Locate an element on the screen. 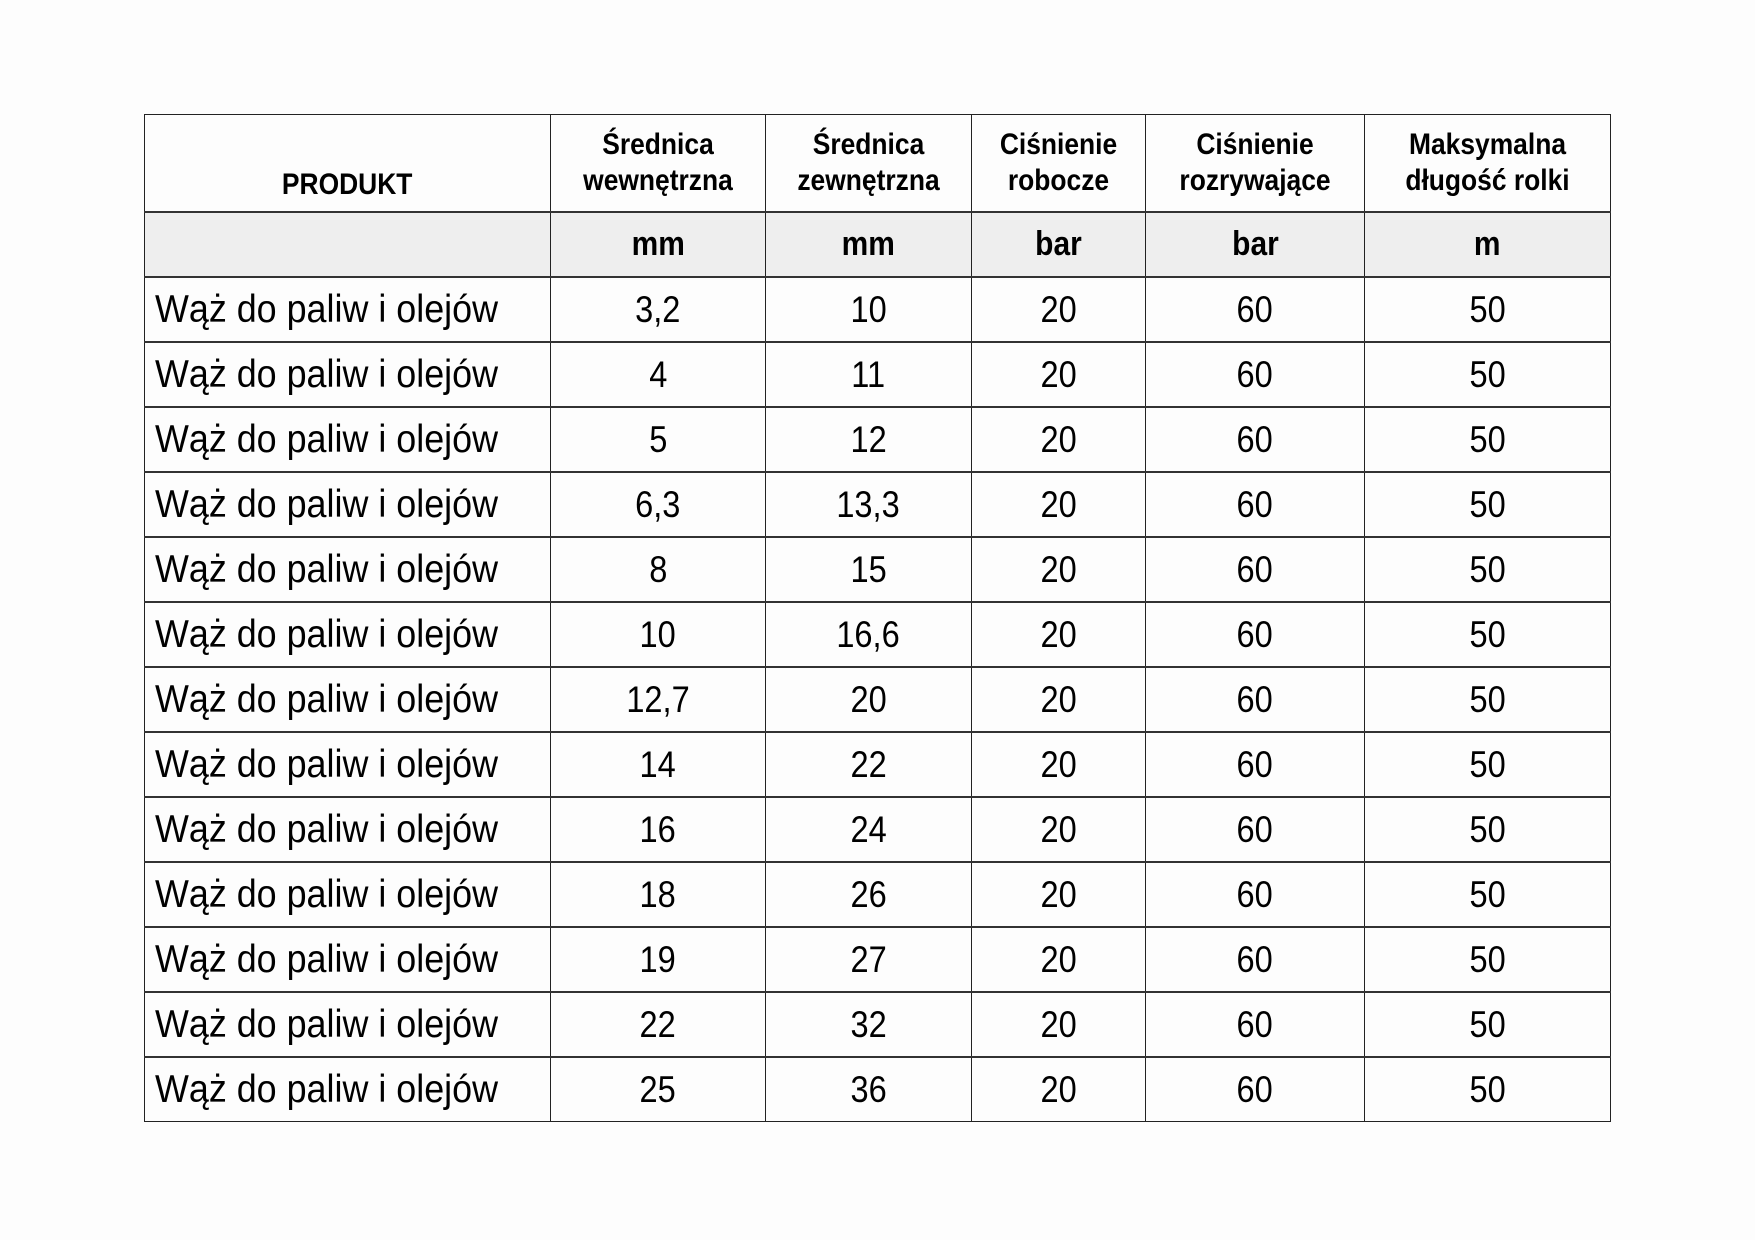 This screenshot has height=1240, width=1755. table-row: Wąż do paliw i olejów 8 15 20 60 50 is located at coordinates (877, 569).